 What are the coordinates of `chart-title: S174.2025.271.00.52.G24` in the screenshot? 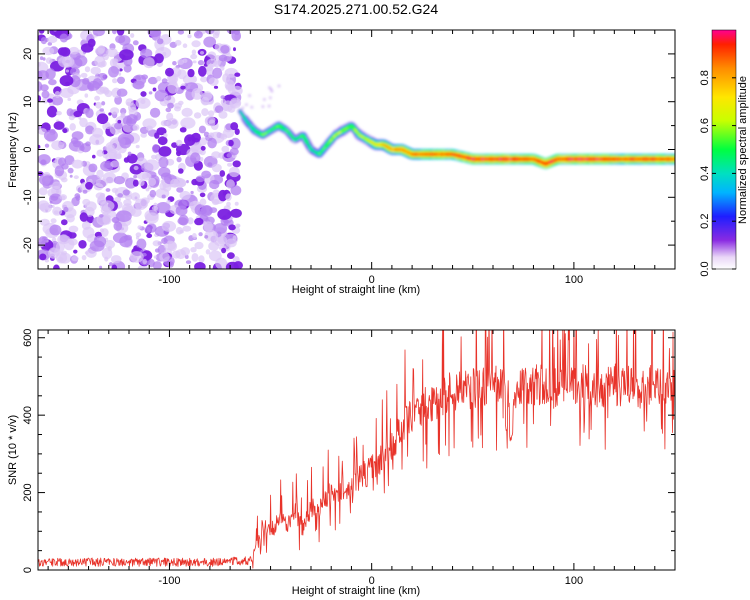 It's located at (356, 9).